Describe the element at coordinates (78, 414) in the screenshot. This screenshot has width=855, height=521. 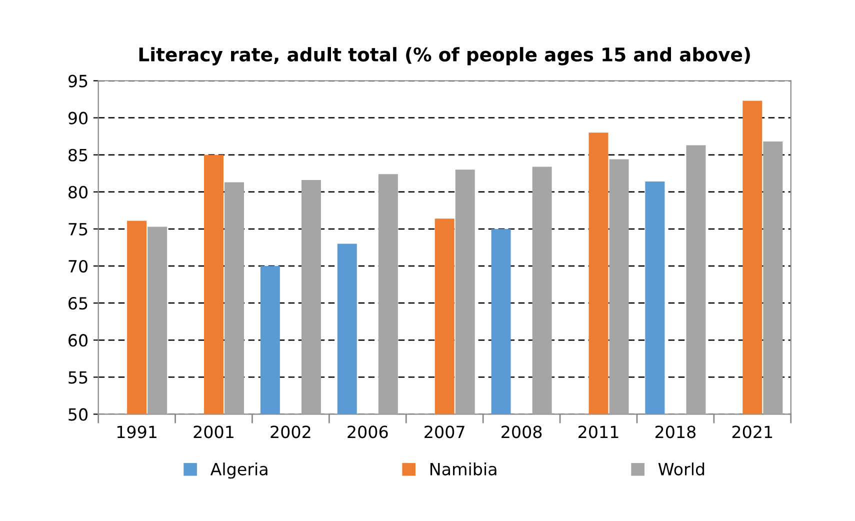
I see `y-tick-label: 50` at that location.